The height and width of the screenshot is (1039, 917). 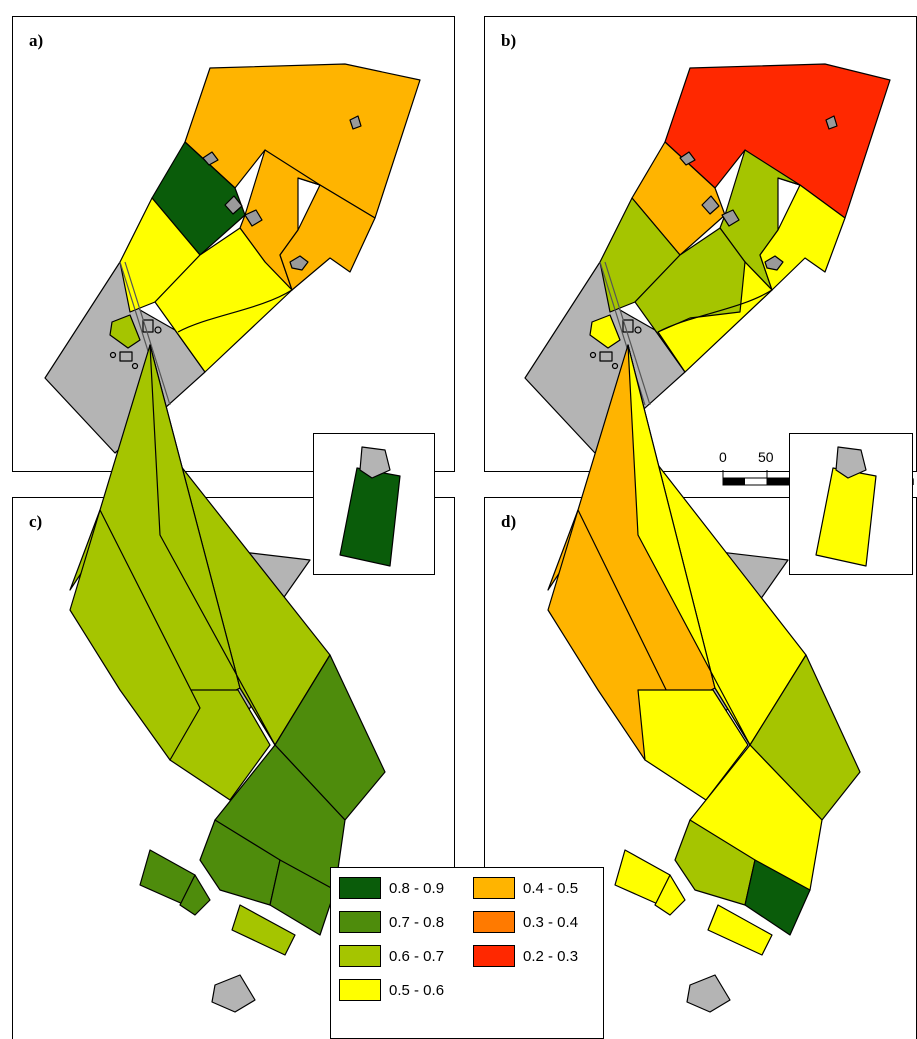 I want to click on legend-item: 0.2 - 0.3, so click(x=525, y=956).